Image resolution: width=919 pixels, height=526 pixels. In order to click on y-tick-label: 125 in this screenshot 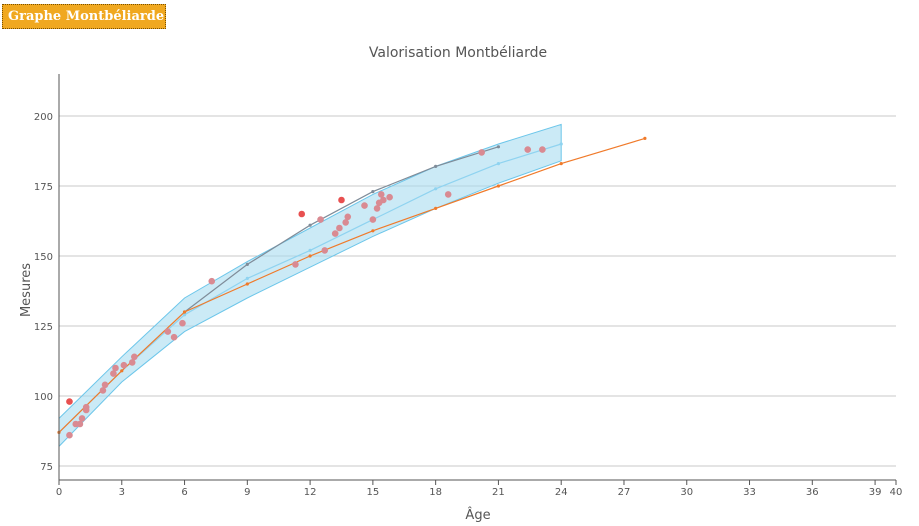, I will do `click(43, 327)`.